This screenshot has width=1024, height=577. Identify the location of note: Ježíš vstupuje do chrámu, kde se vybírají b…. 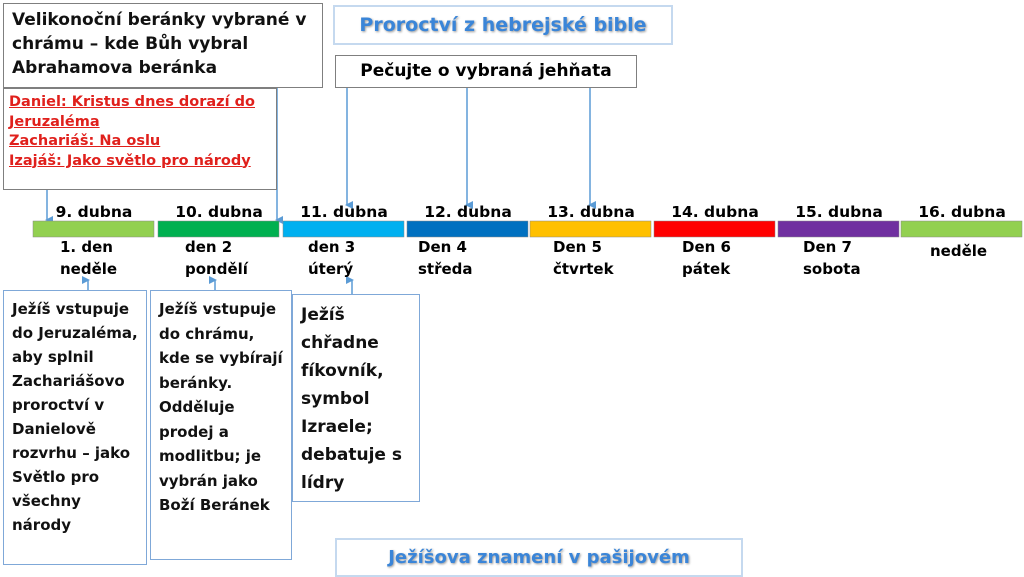
(221, 425).